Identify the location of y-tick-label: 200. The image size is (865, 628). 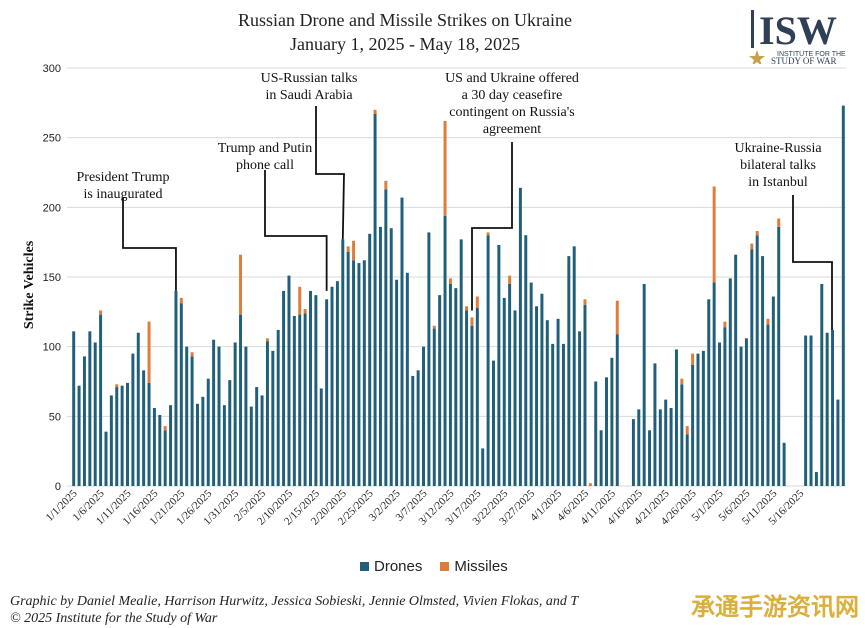
(52, 208).